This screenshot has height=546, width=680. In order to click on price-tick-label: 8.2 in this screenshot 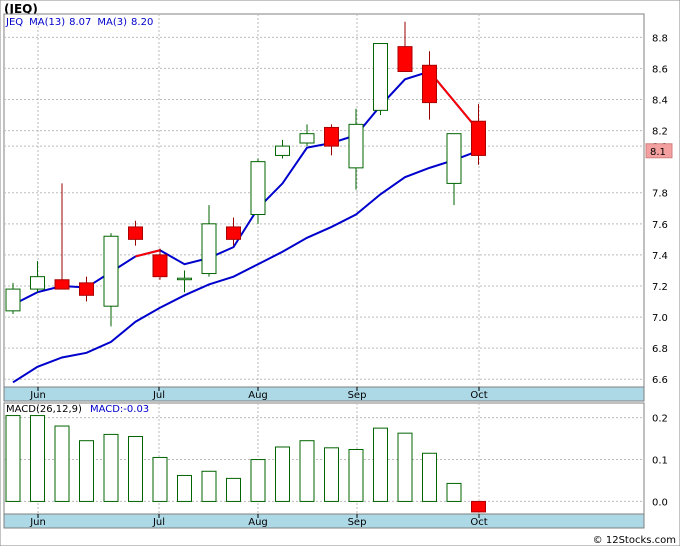, I will do `click(660, 132)`.